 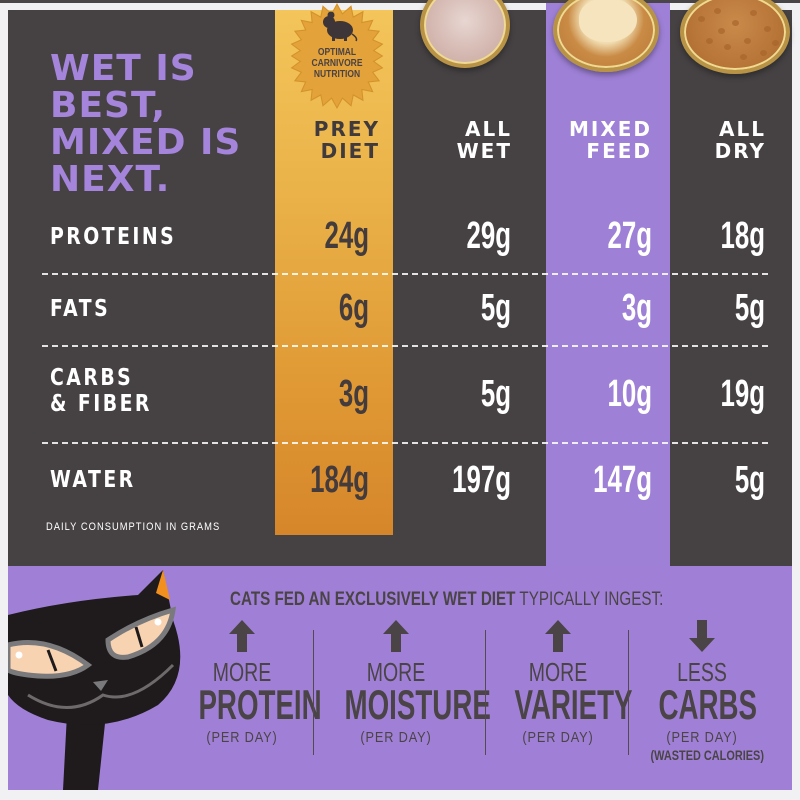 I want to click on benefit-protein: MORE PROTEIN (PER DAY), so click(x=249, y=683).